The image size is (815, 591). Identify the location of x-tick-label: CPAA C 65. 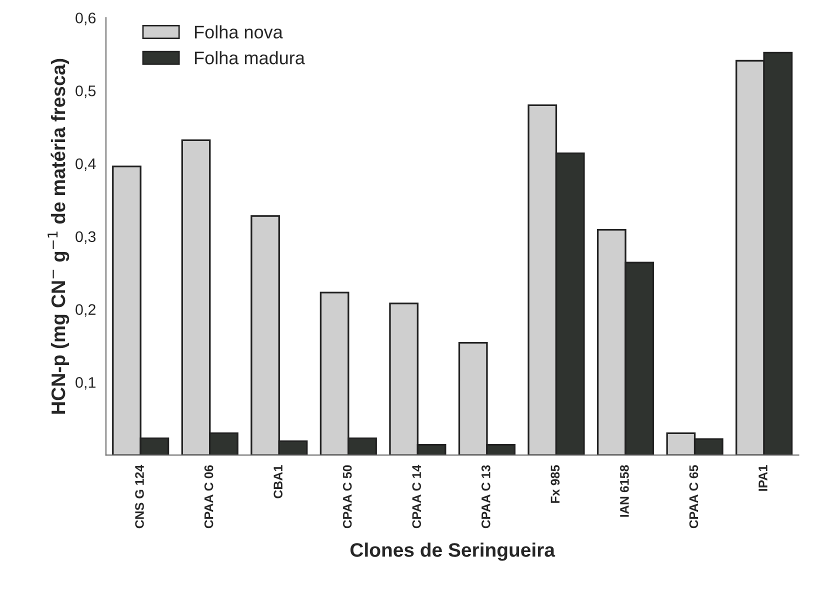
(693, 496).